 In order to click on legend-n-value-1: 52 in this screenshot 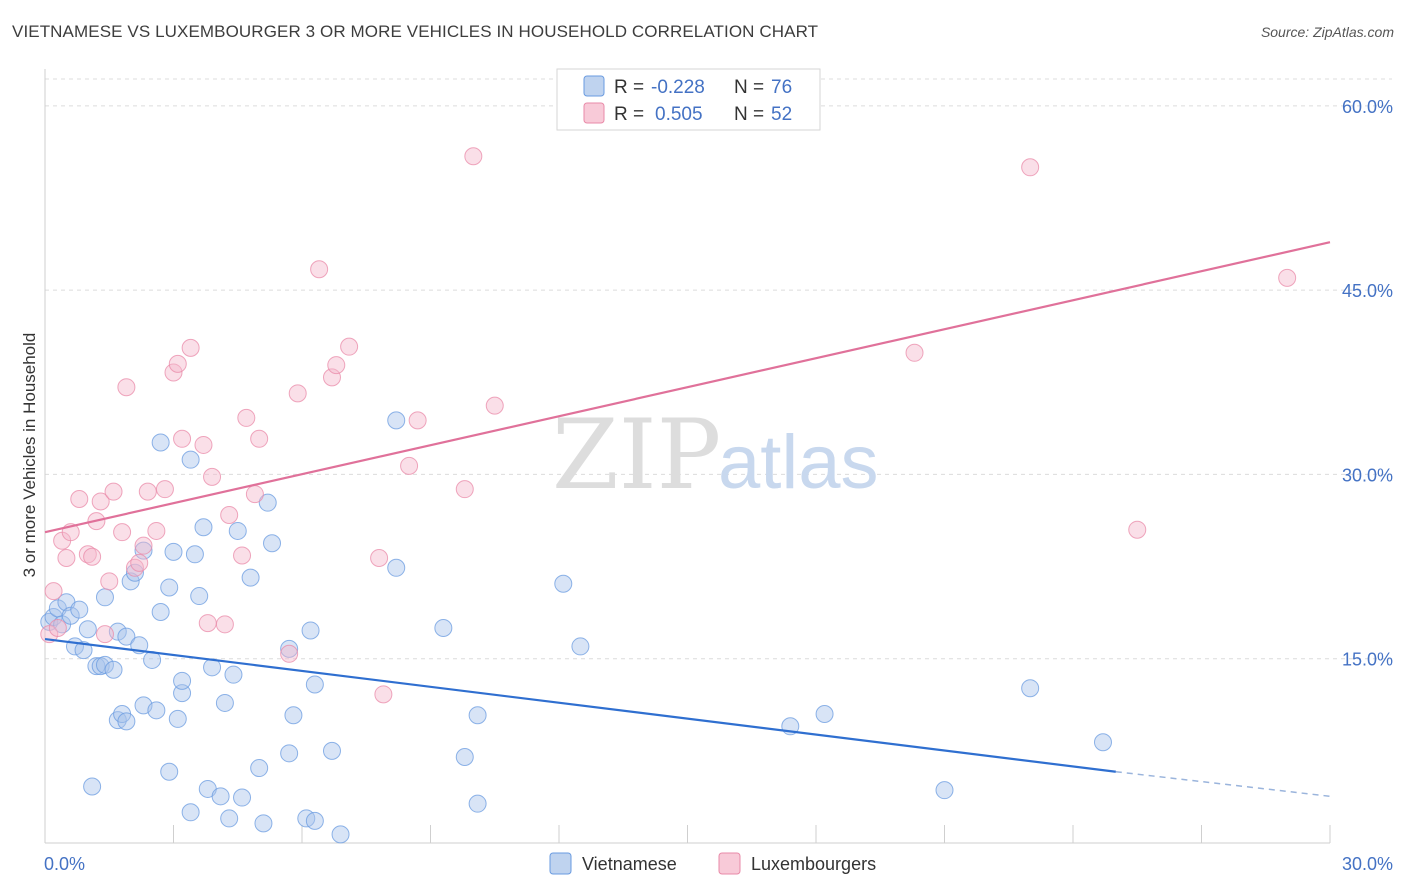, I will do `click(781, 114)`.